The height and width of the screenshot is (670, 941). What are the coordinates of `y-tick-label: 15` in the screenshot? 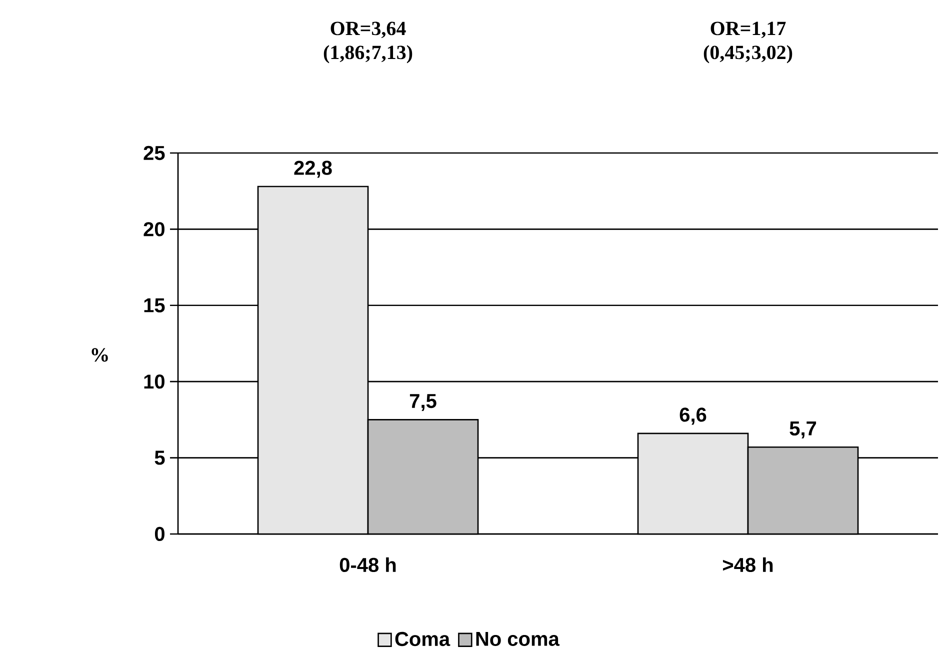 It's located at (154, 305).